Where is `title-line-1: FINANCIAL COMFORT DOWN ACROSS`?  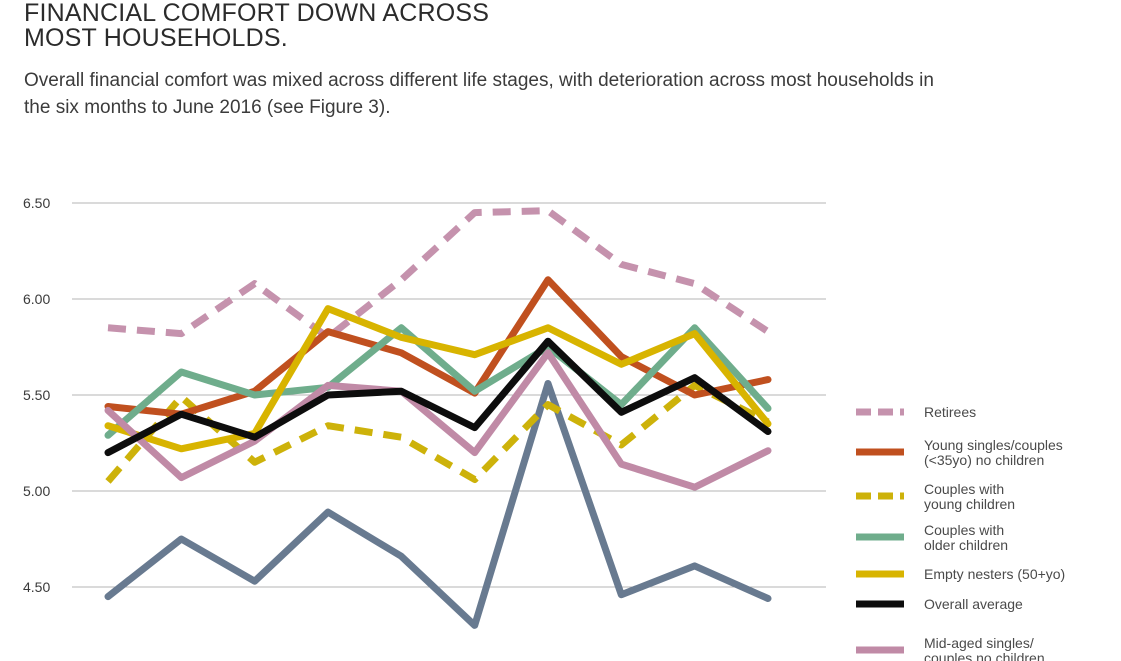 title-line-1: FINANCIAL COMFORT DOWN ACROSS is located at coordinates (257, 13).